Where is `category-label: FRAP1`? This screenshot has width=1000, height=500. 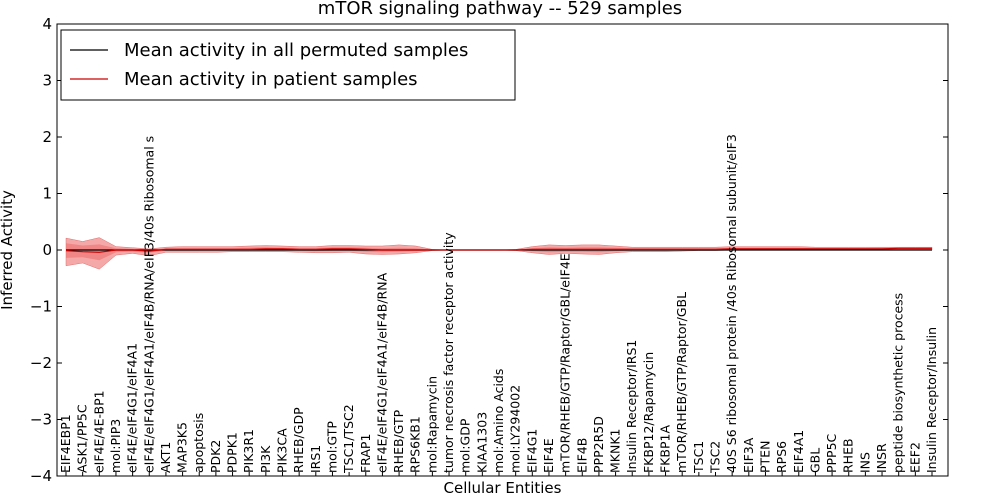 category-label: FRAP1 is located at coordinates (365, 453).